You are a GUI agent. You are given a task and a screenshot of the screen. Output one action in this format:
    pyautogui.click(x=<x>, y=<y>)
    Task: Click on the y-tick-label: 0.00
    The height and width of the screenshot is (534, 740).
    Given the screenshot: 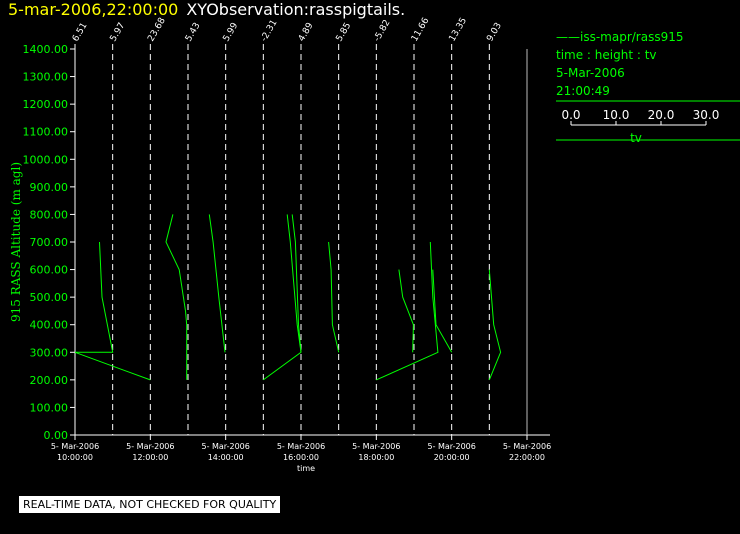 What is the action you would take?
    pyautogui.click(x=56, y=435)
    